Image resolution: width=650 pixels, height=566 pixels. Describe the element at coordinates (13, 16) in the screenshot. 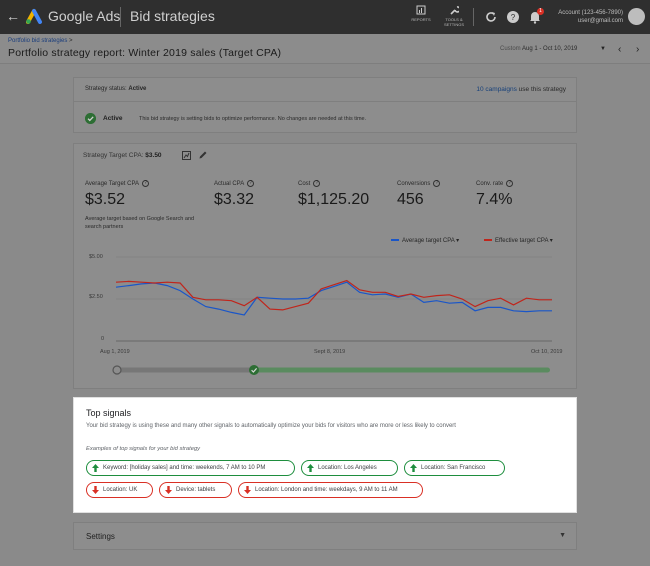

I see `back-arrow-icon: ←` at that location.